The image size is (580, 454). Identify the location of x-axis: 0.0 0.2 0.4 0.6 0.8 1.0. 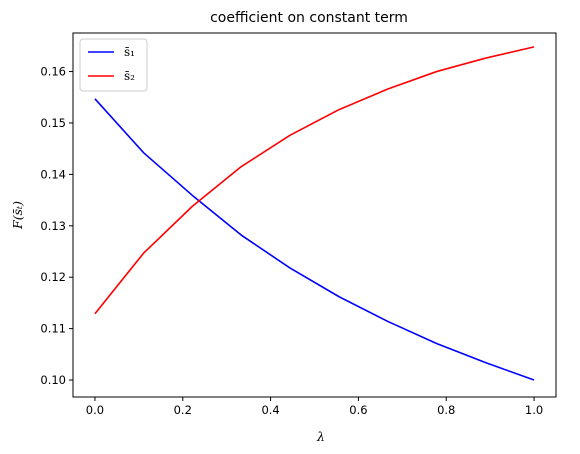
(314, 407).